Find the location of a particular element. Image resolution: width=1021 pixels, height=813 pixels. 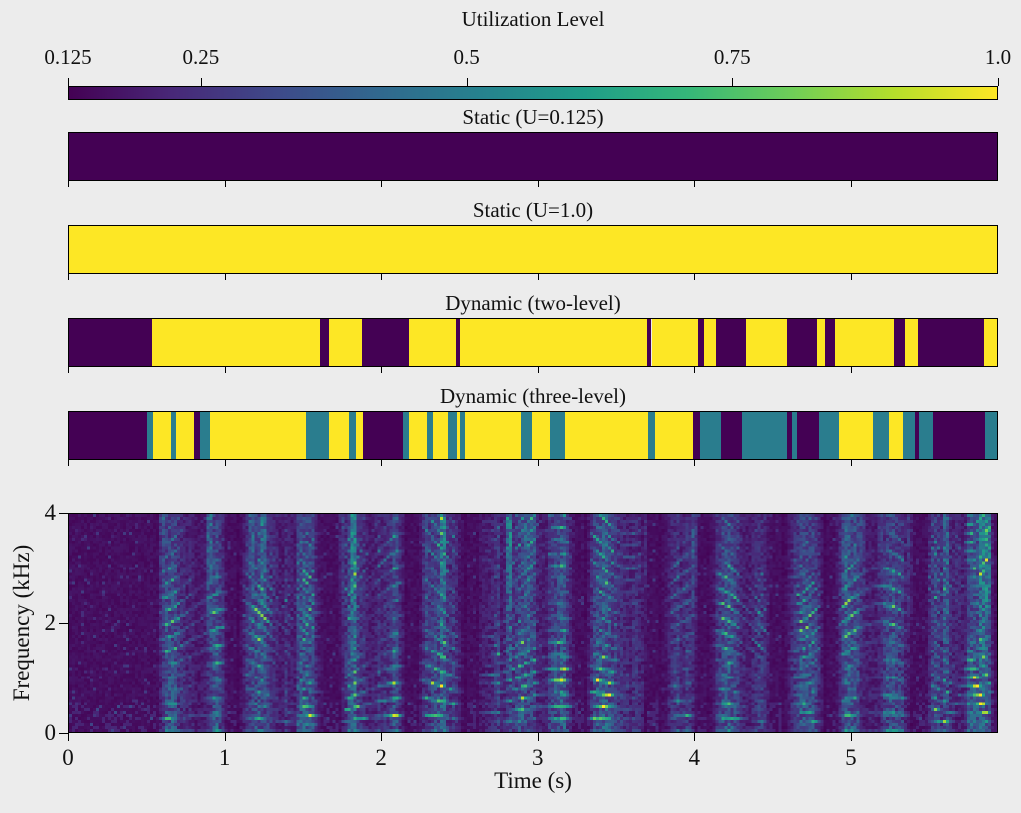

y-axis-label: Frequency (kHz) is located at coordinates (21, 623).